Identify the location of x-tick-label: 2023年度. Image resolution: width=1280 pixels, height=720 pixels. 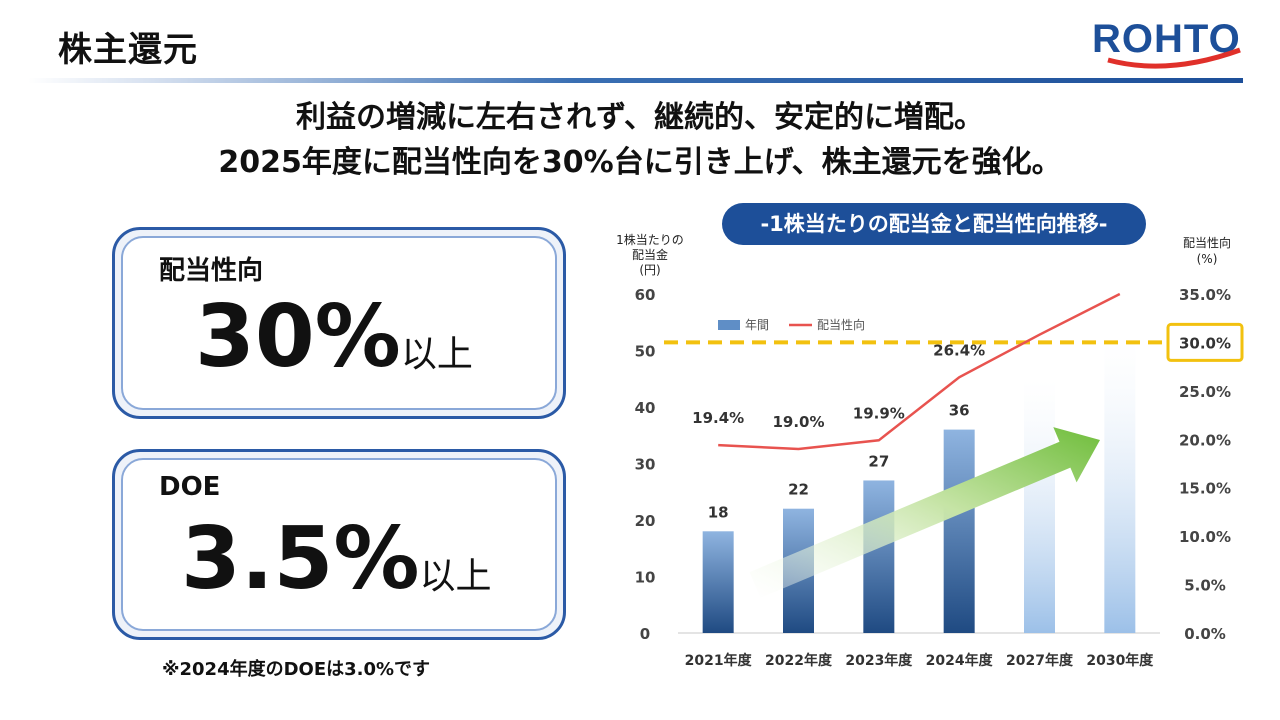
(879, 660).